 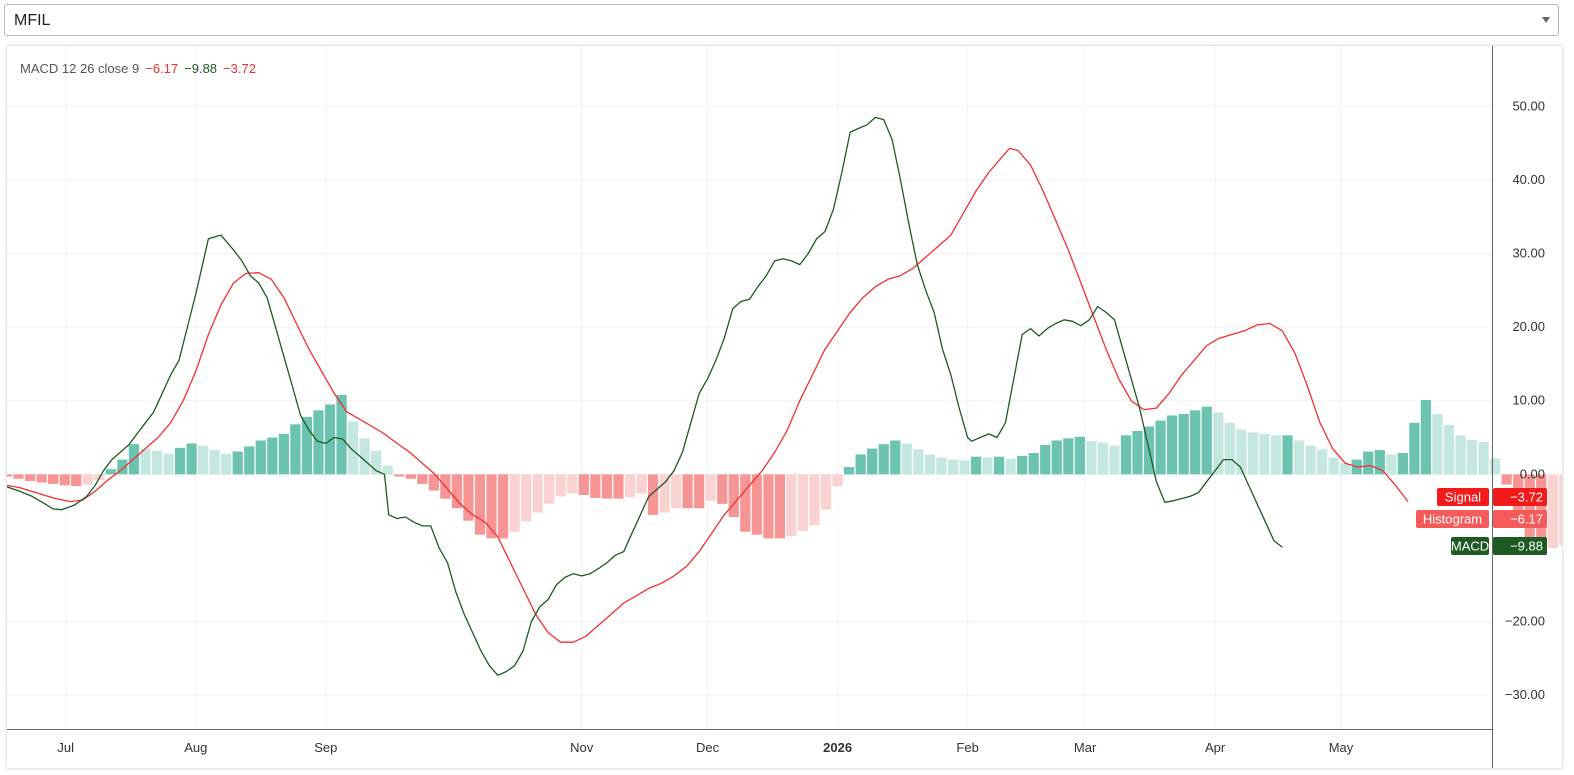 I want to click on legend-value: −3.72, so click(x=239, y=68).